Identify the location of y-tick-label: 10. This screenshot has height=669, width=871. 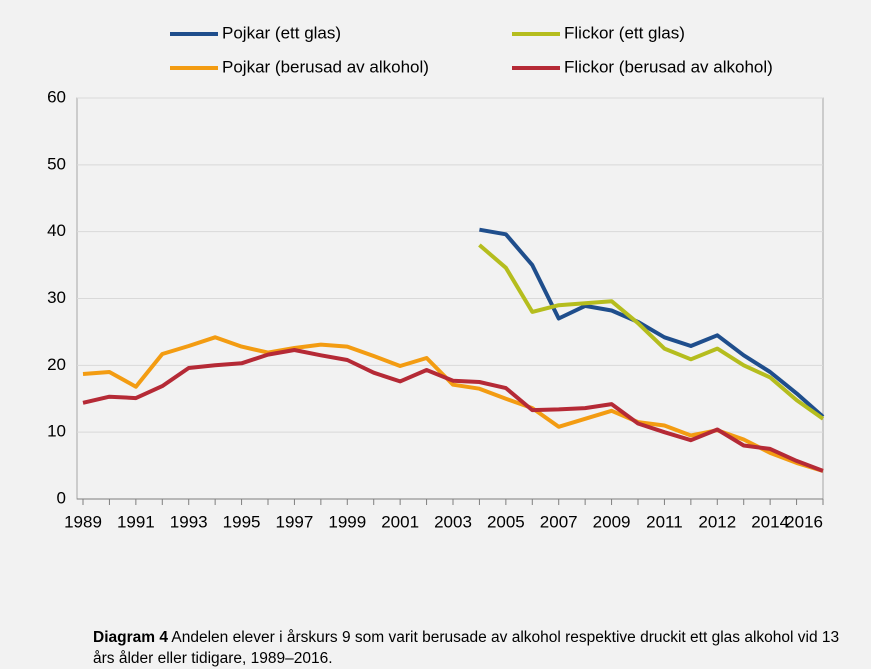
(56, 431).